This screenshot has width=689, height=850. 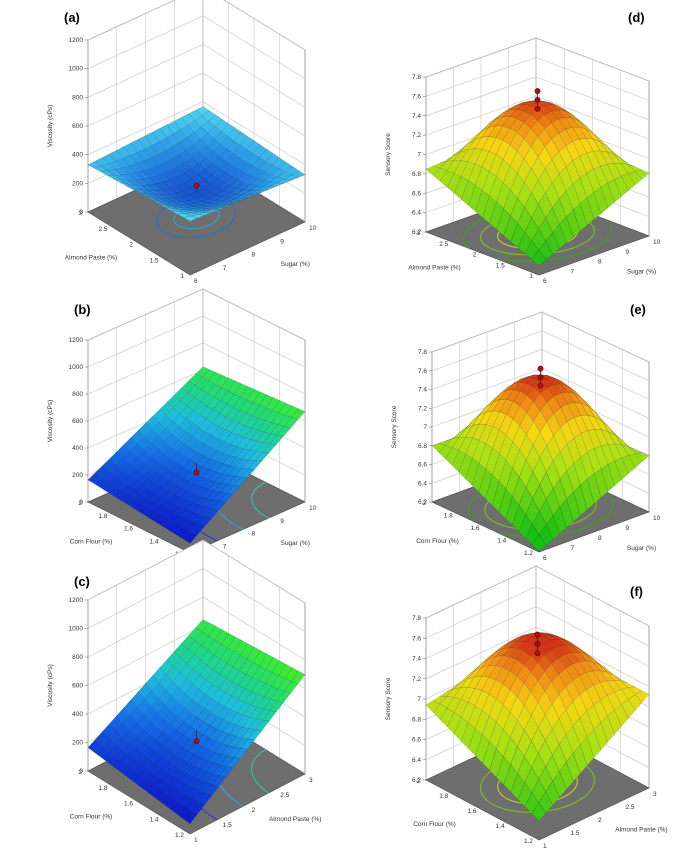 I want to click on right-axis-label: Almond Paste (%), so click(x=641, y=829).